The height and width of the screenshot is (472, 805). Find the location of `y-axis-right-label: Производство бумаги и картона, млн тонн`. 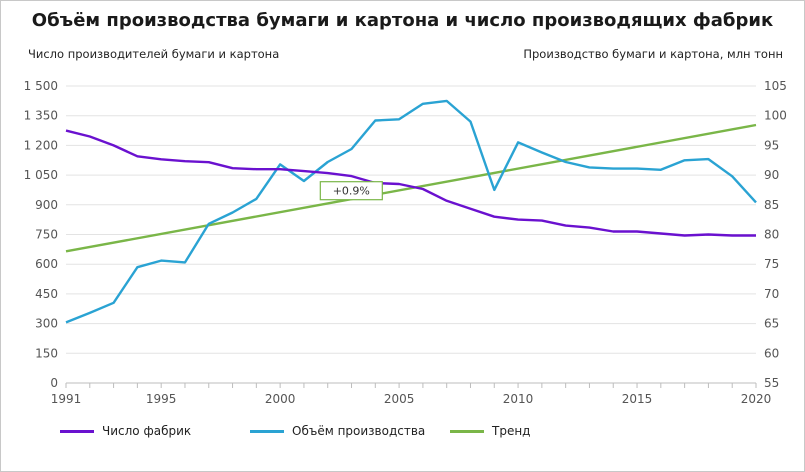

y-axis-right-label: Производство бумаги и картона, млн тонн is located at coordinates (653, 54).